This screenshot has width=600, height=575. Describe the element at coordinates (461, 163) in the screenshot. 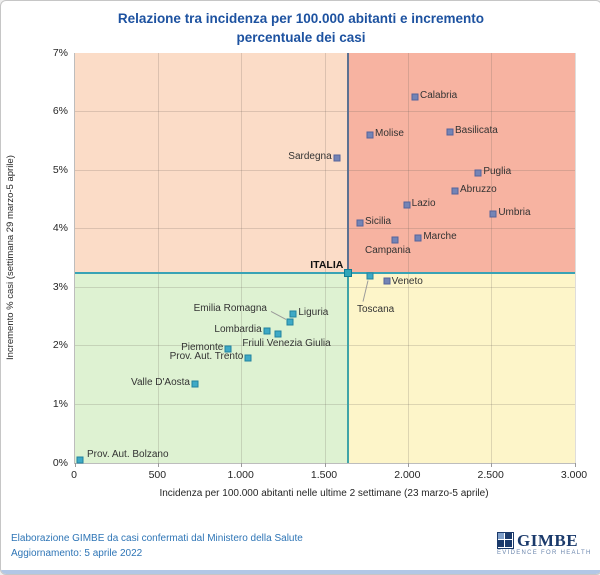

I see `quadrant-top-right` at that location.